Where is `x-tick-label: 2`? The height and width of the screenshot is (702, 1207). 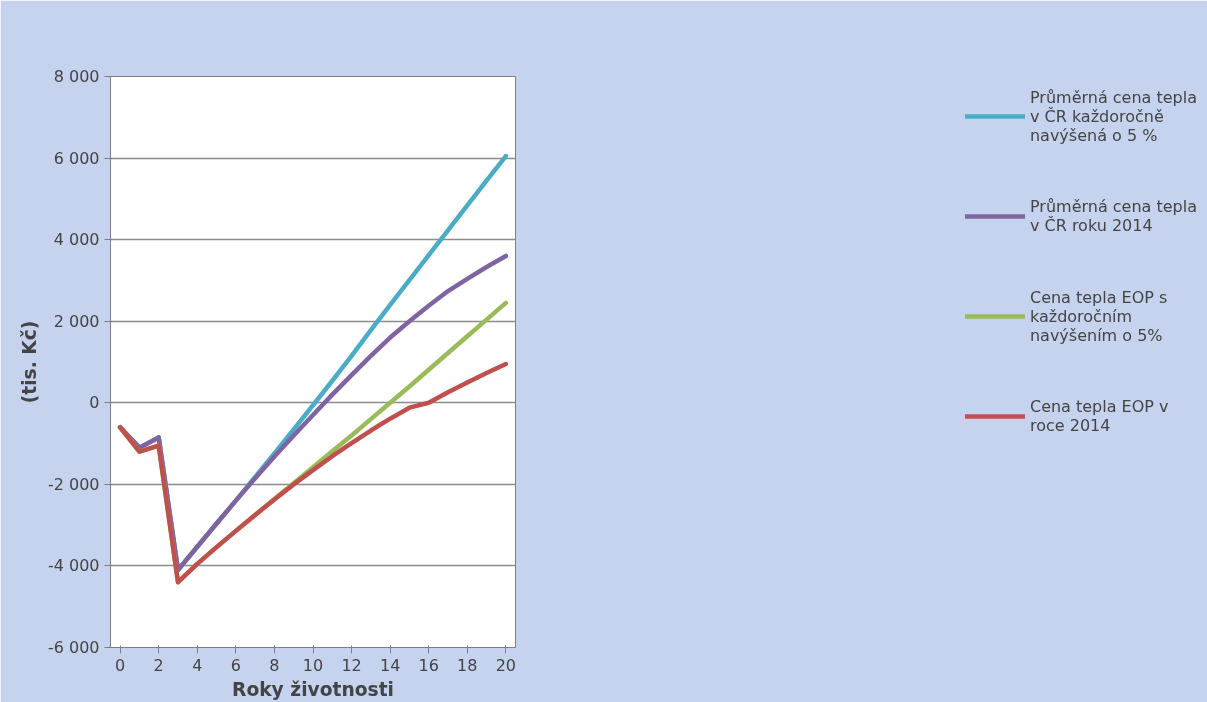 x-tick-label: 2 is located at coordinates (158, 665).